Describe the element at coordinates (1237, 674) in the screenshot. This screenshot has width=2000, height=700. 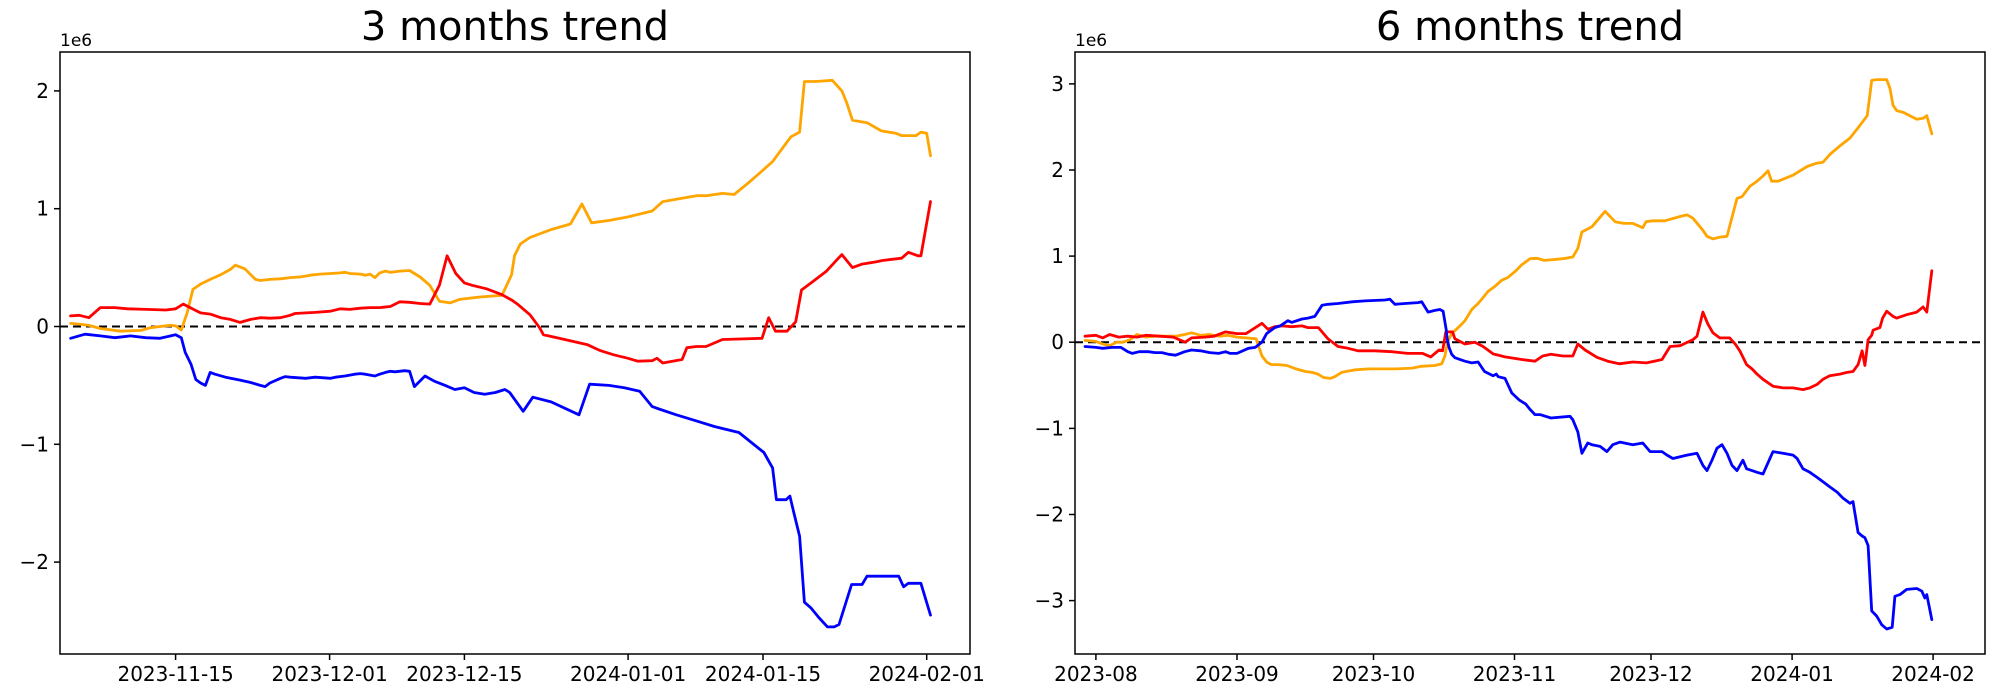
I see `x-tick-label: 2023-09` at that location.